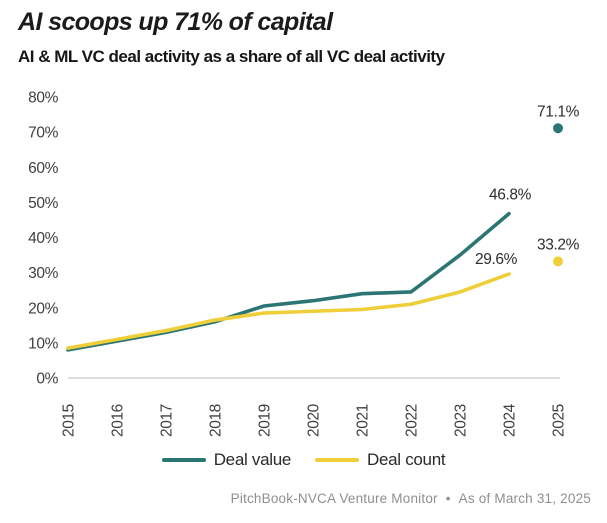 This screenshot has width=607, height=523. I want to click on x-tick-label: 2017, so click(167, 420).